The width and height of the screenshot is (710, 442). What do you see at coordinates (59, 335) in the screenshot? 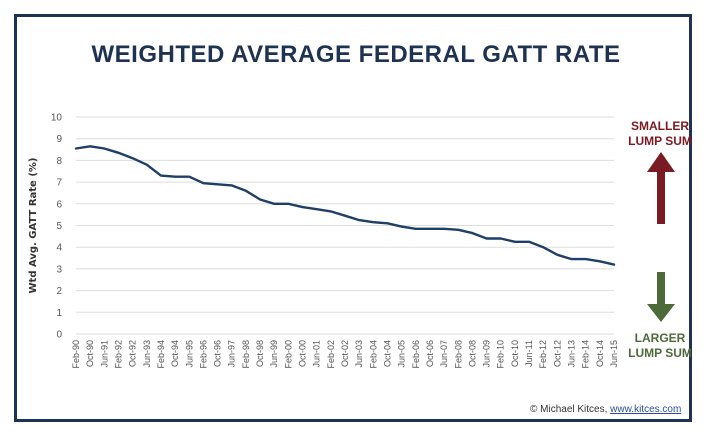
I see `y-tick-label: 0` at bounding box center [59, 335].